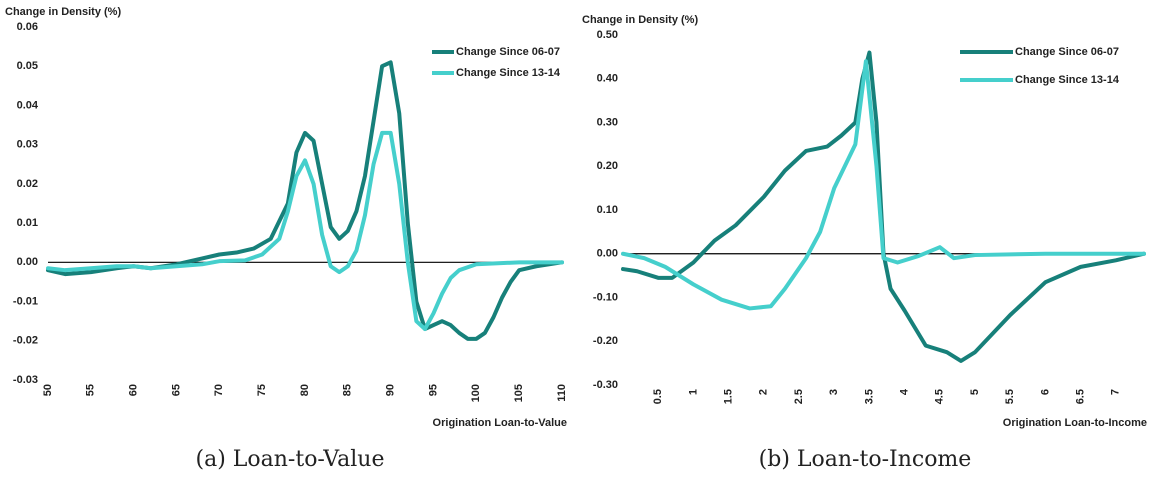 The width and height of the screenshot is (1151, 481). I want to click on x-tick-label: 105, so click(519, 393).